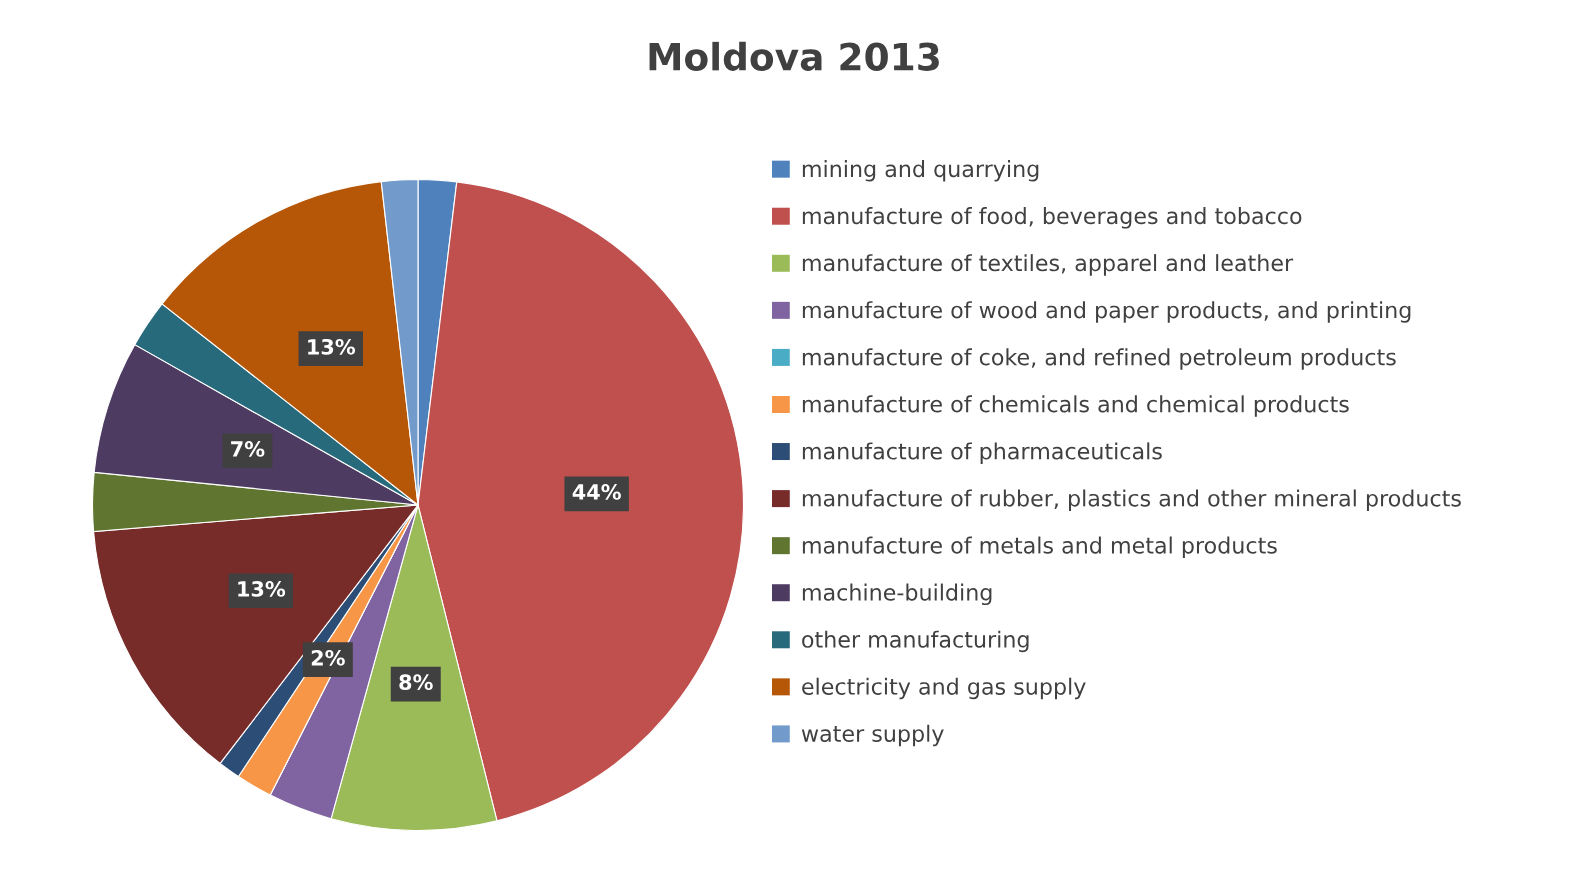 This screenshot has width=1579, height=880. Describe the element at coordinates (596, 492) in the screenshot. I see `data-label: 44%` at that location.